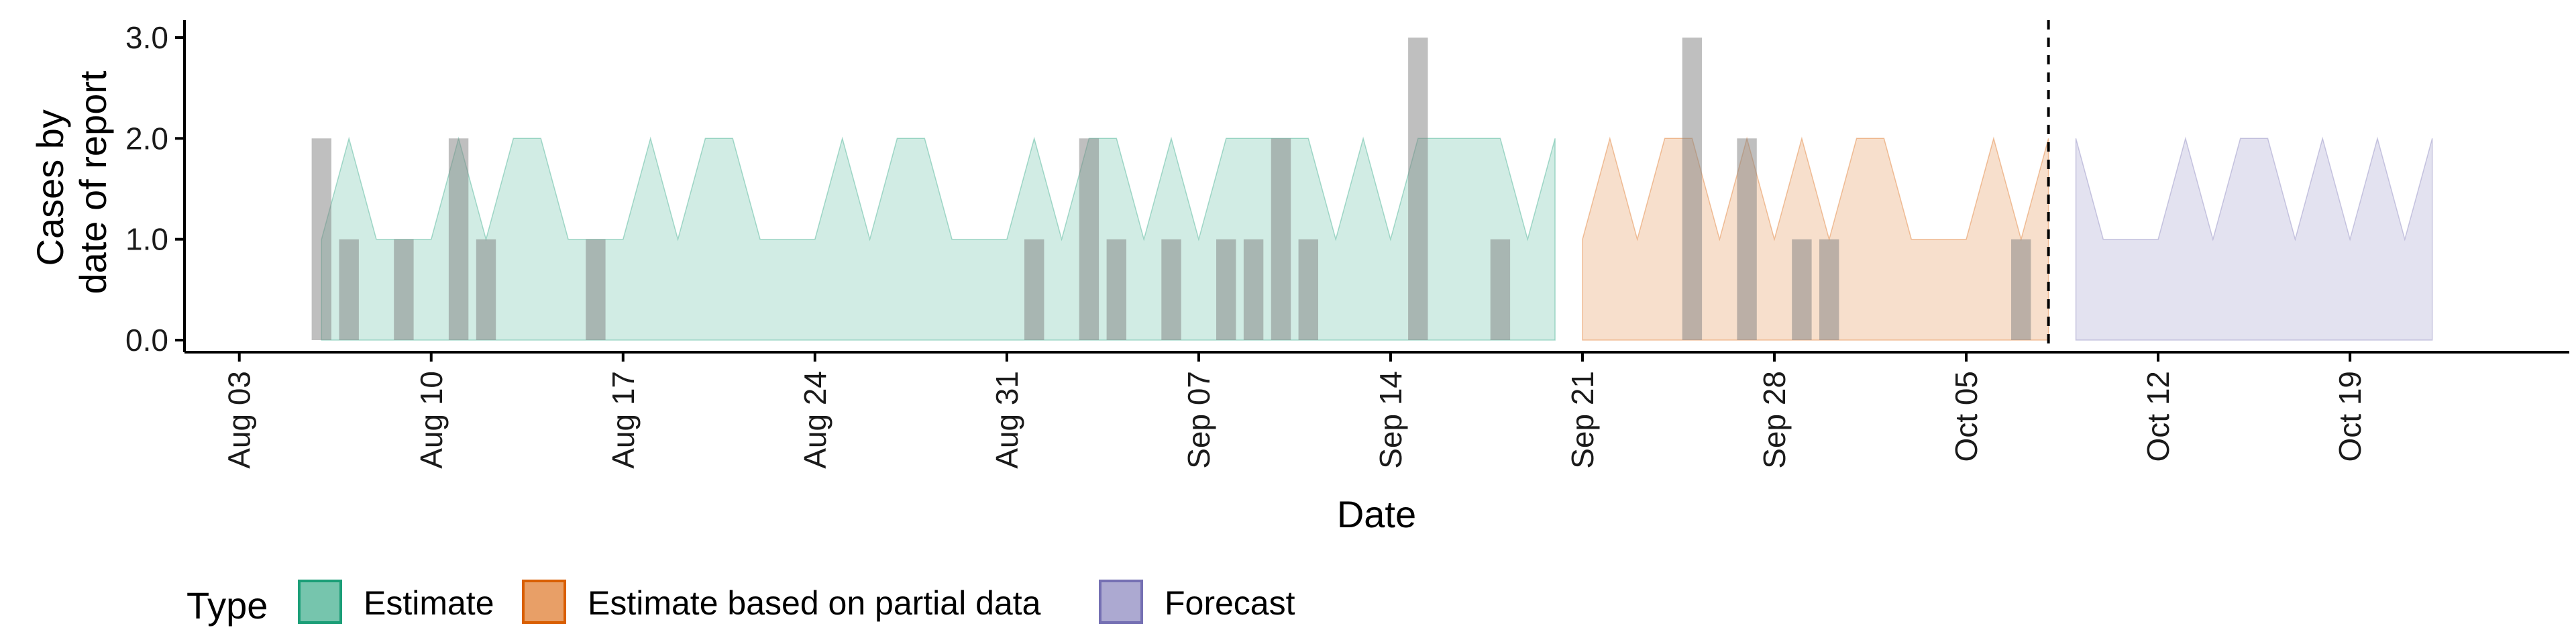  I want to click on x-tick-label: Aug 03, so click(239, 420).